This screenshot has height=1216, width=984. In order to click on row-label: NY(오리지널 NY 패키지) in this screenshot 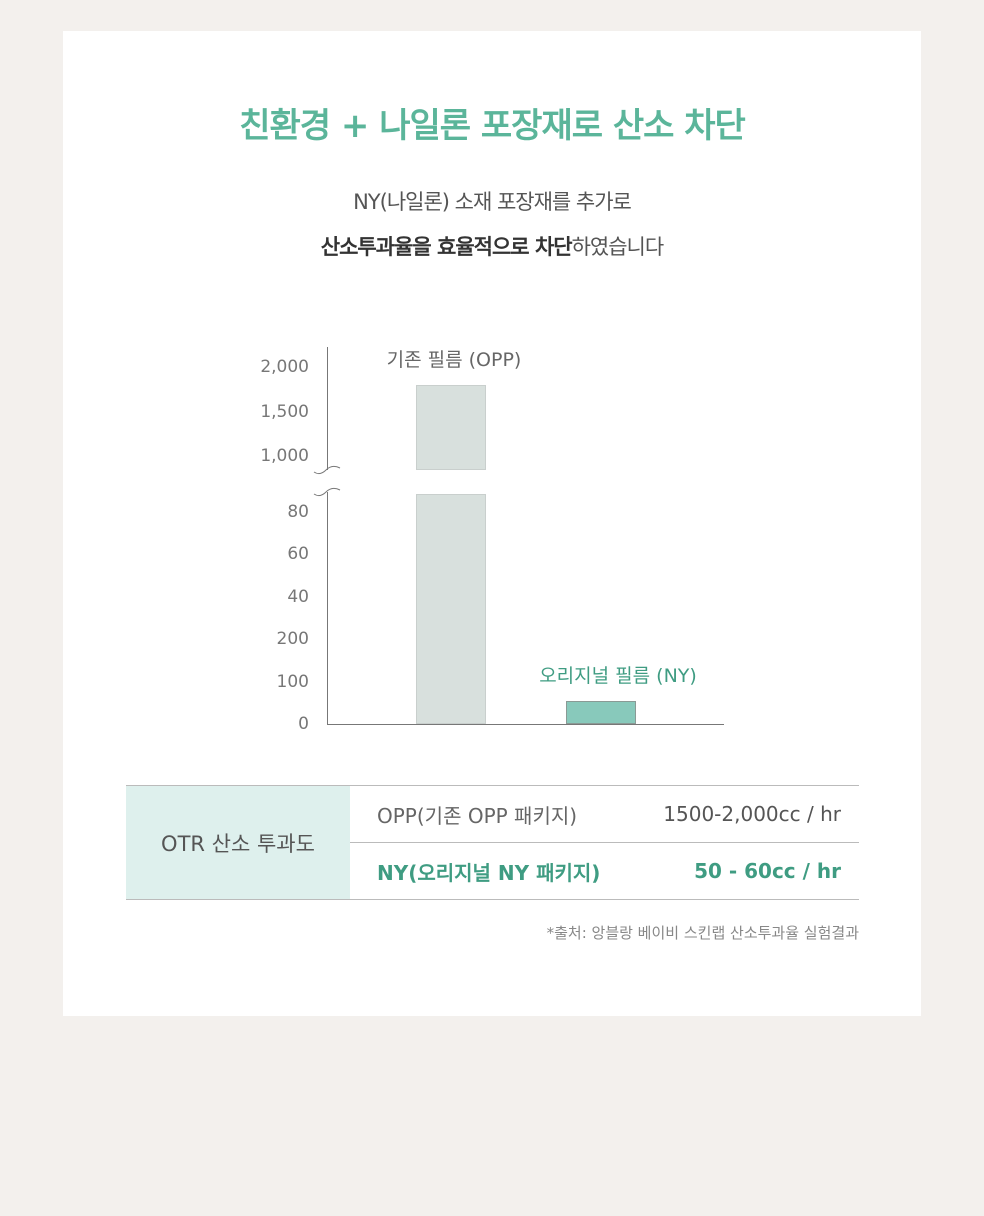, I will do `click(493, 871)`.